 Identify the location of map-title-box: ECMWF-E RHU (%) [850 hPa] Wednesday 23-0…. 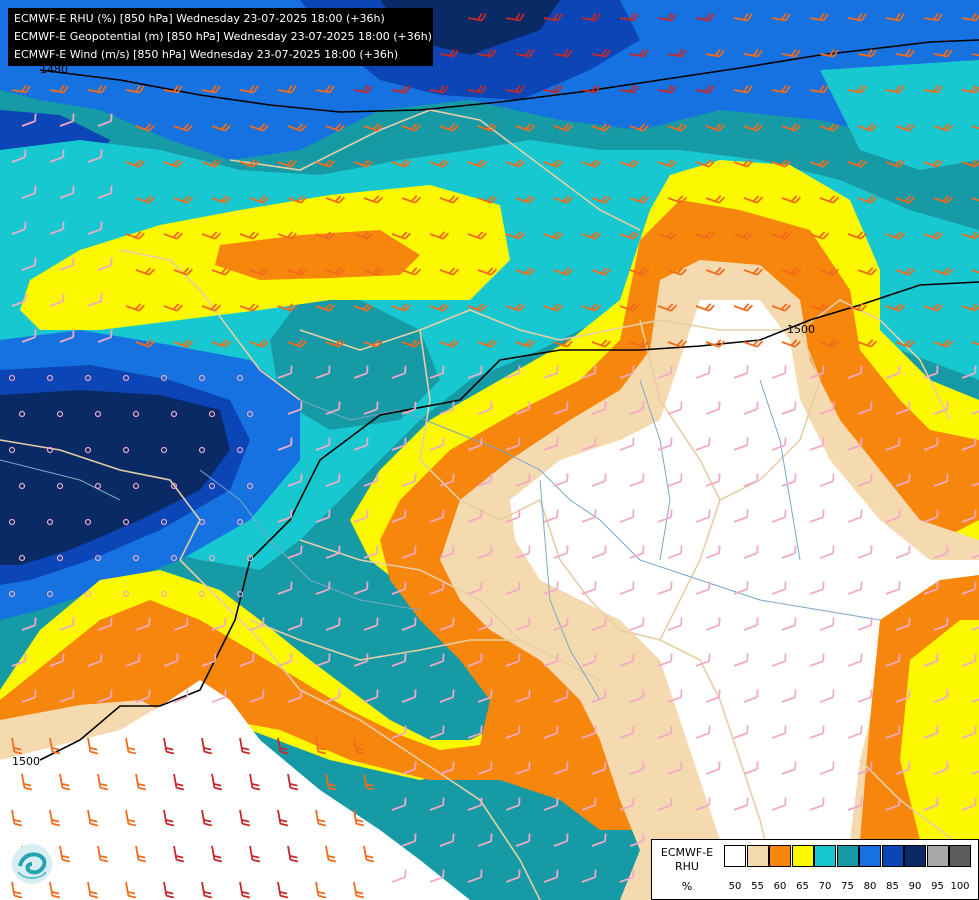
(220, 37).